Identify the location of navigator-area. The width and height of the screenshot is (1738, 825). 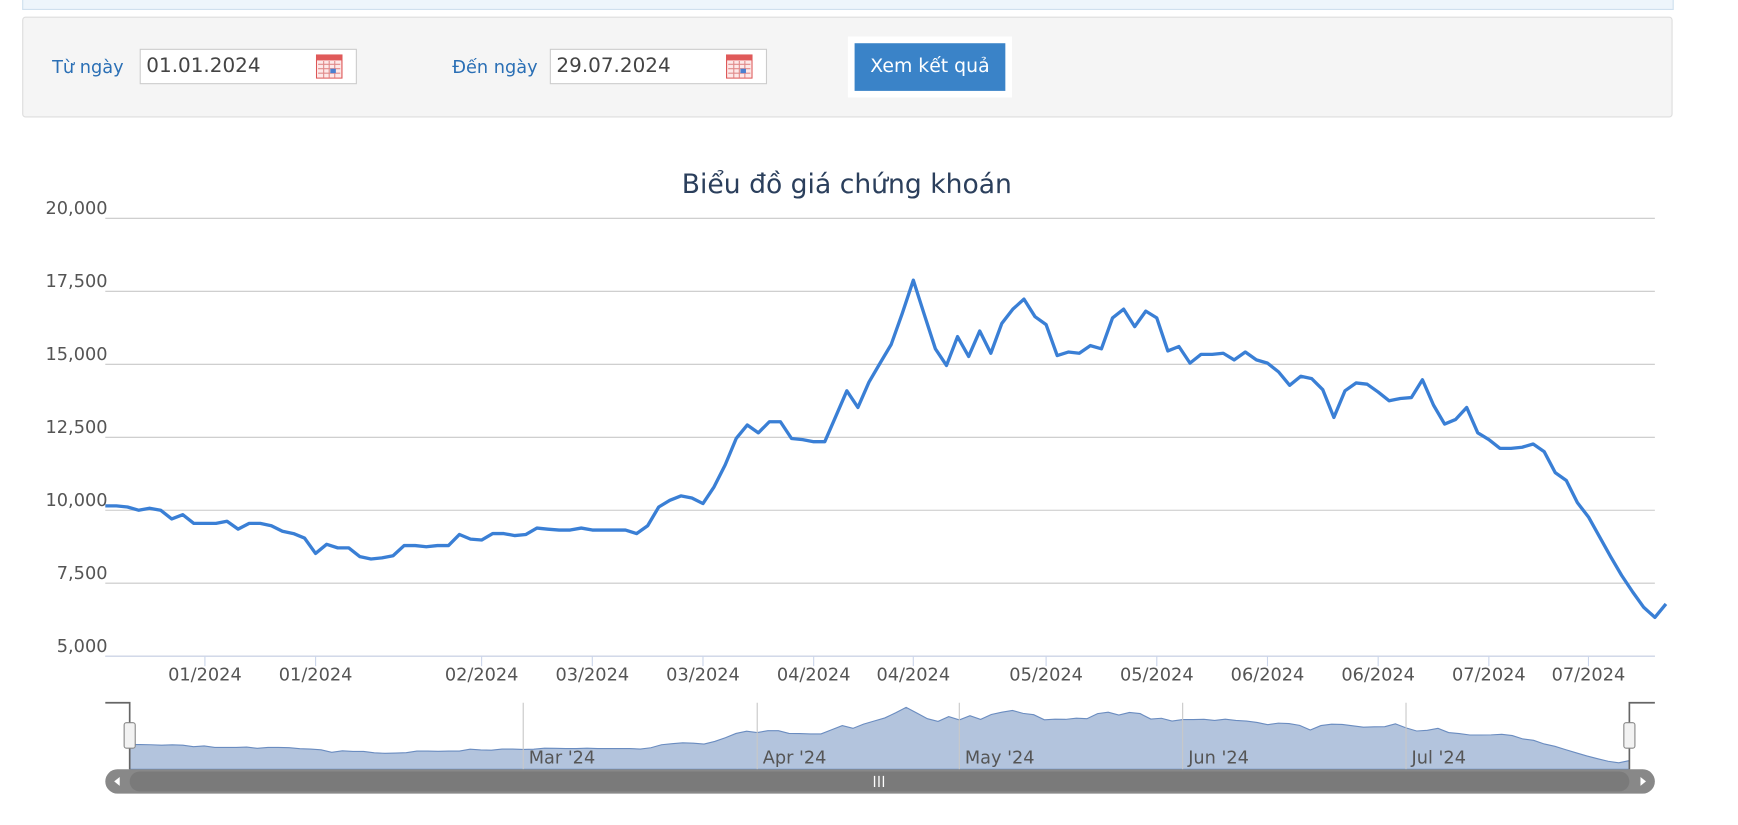
(879, 738).